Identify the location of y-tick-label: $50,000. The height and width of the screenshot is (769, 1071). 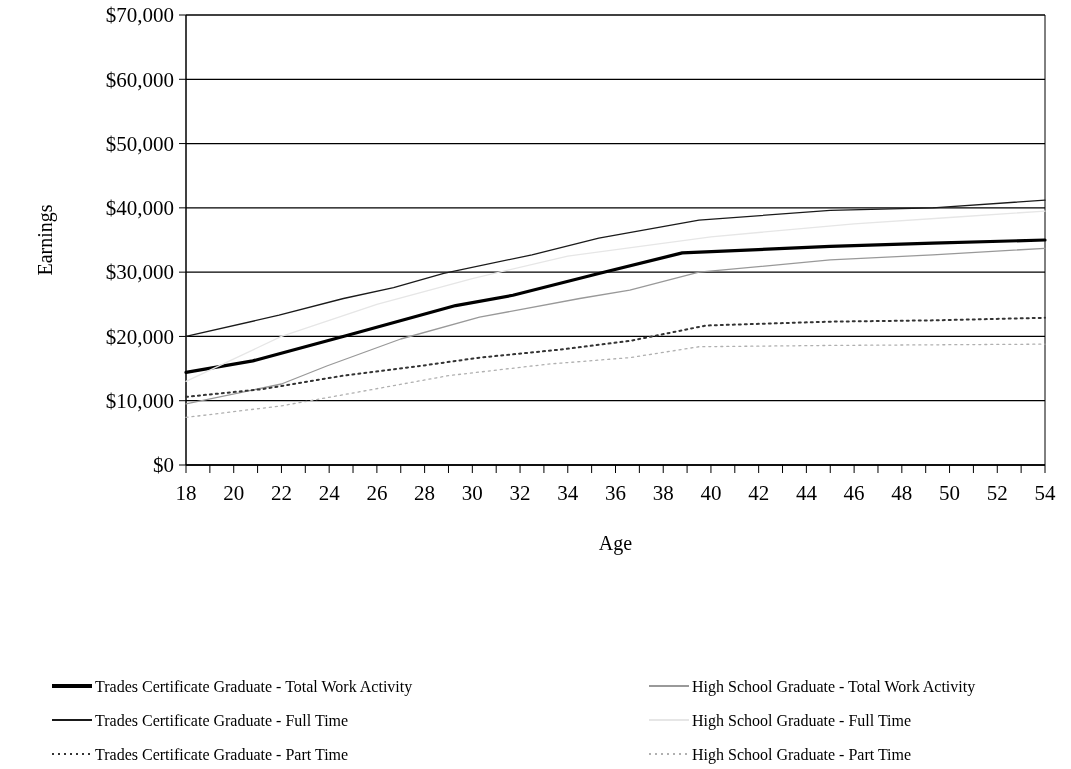
(139, 143).